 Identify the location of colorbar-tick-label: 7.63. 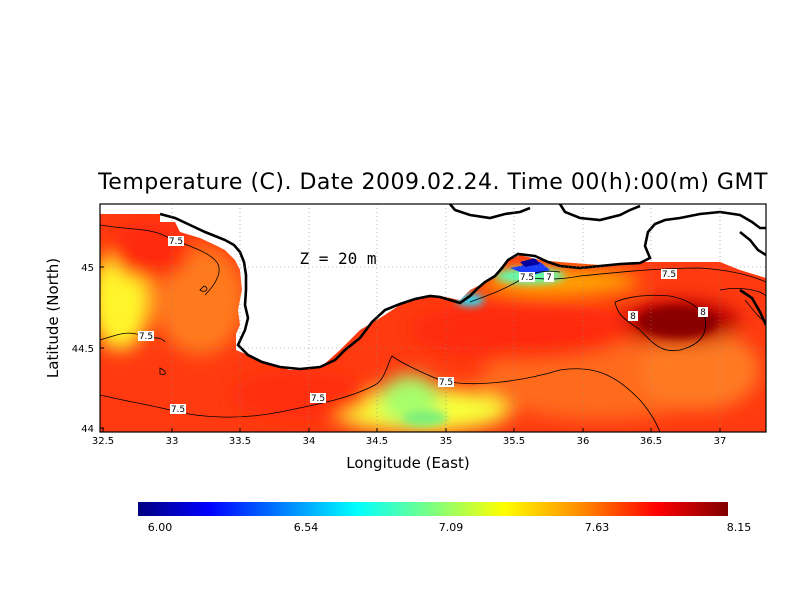
(597, 527).